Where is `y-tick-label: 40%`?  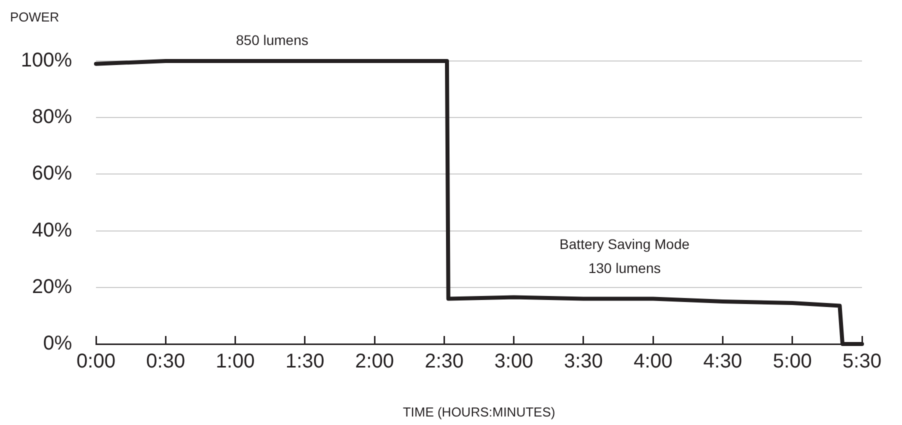 y-tick-label: 40% is located at coordinates (52, 230).